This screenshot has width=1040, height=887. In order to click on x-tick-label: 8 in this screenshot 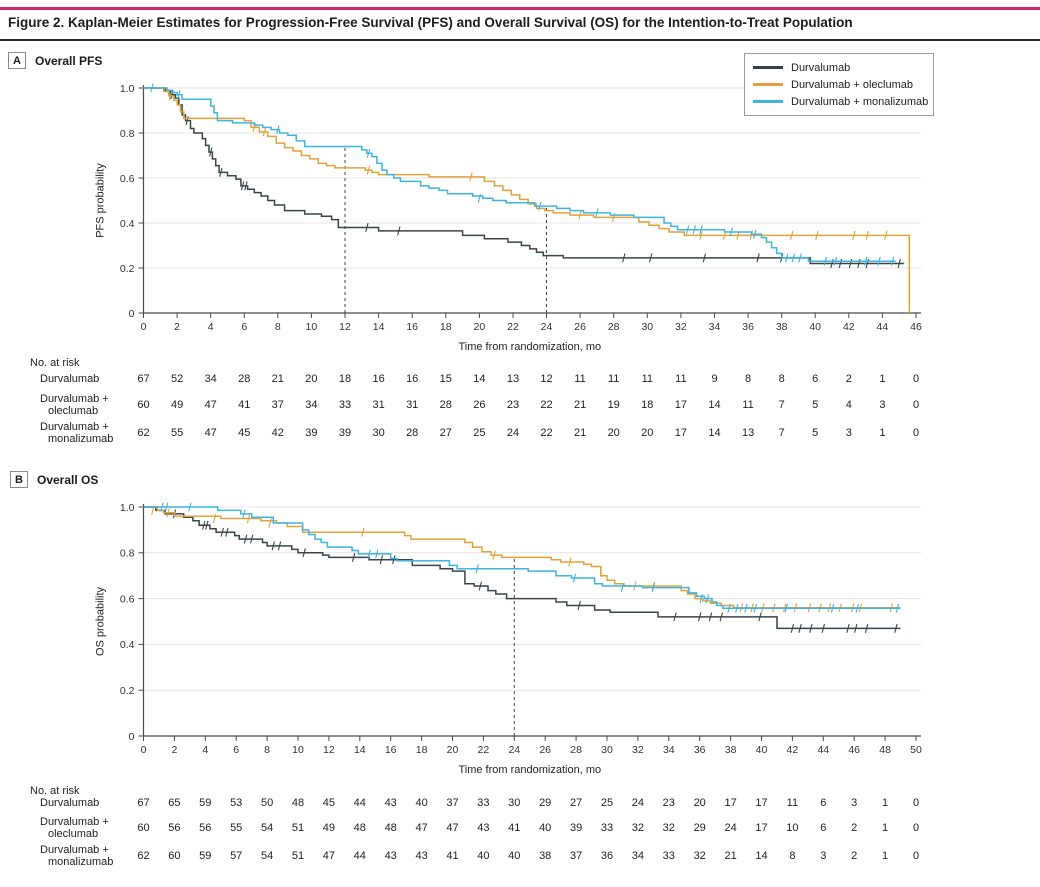, I will do `click(278, 327)`.